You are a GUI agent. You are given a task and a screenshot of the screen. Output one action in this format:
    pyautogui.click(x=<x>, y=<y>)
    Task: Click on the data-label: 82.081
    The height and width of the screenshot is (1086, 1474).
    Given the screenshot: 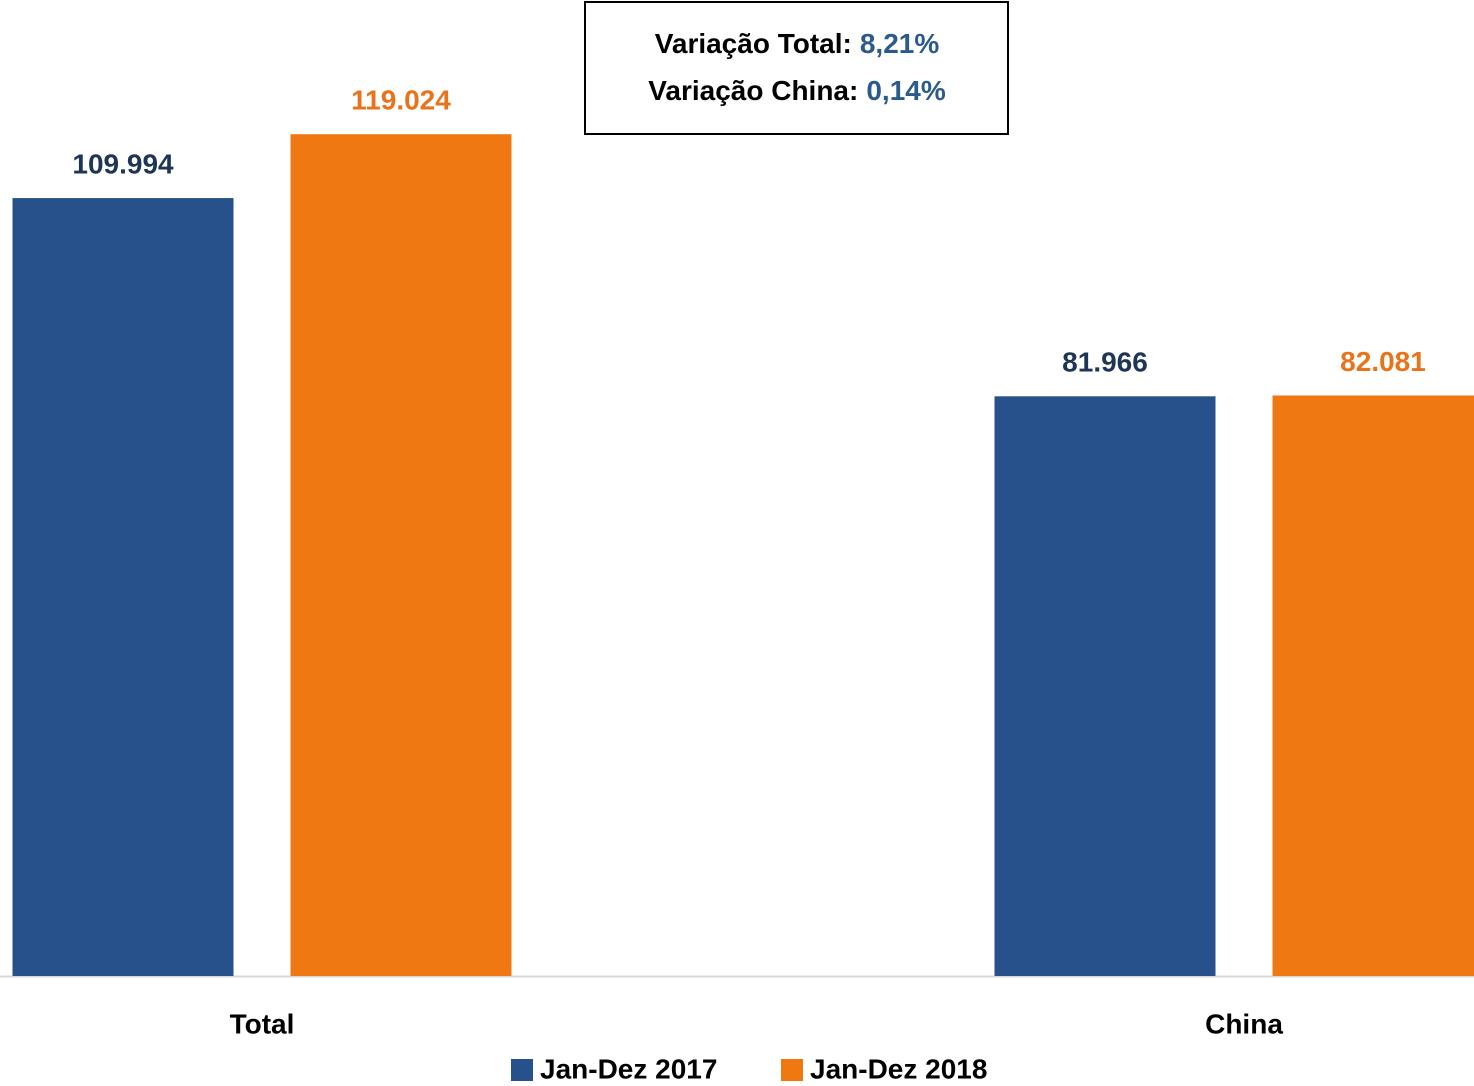 What is the action you would take?
    pyautogui.click(x=1383, y=361)
    